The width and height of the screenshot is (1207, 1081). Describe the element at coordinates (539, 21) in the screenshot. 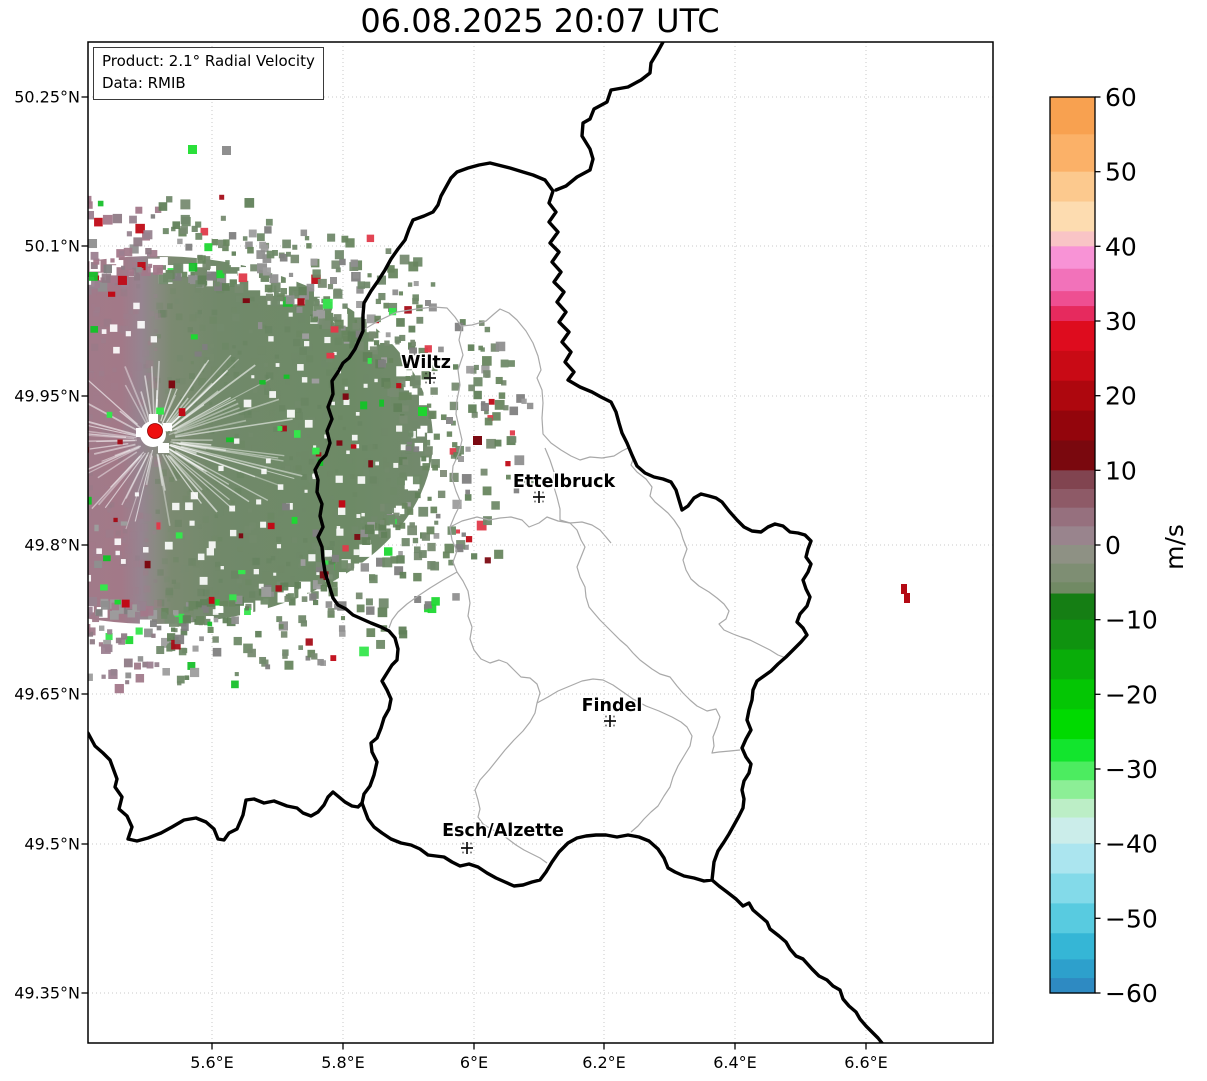

I see `page-title: 06.08.2025 20:07 UTC` at that location.